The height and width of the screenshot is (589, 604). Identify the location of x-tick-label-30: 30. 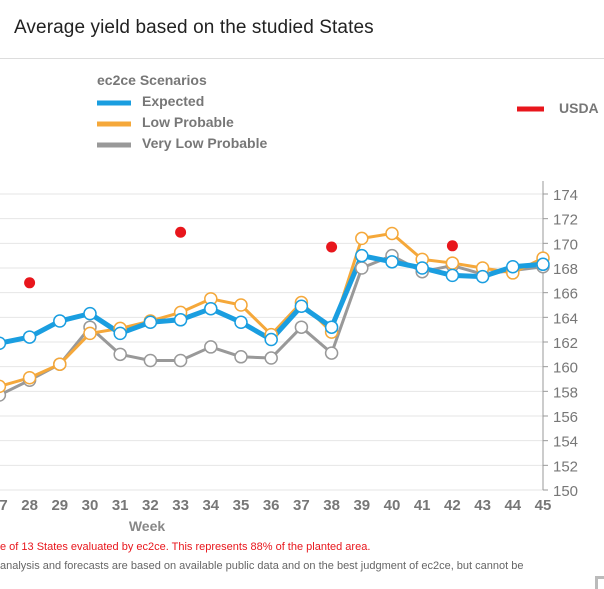
(90, 505).